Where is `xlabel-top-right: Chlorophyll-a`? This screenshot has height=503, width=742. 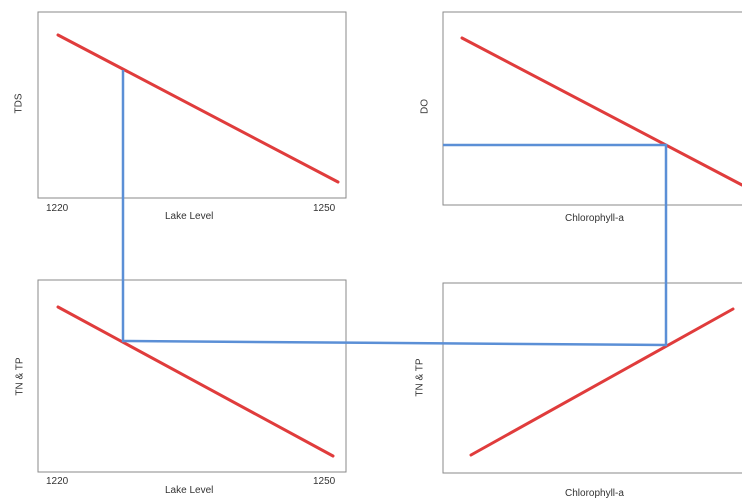 xlabel-top-right: Chlorophyll-a is located at coordinates (594, 218).